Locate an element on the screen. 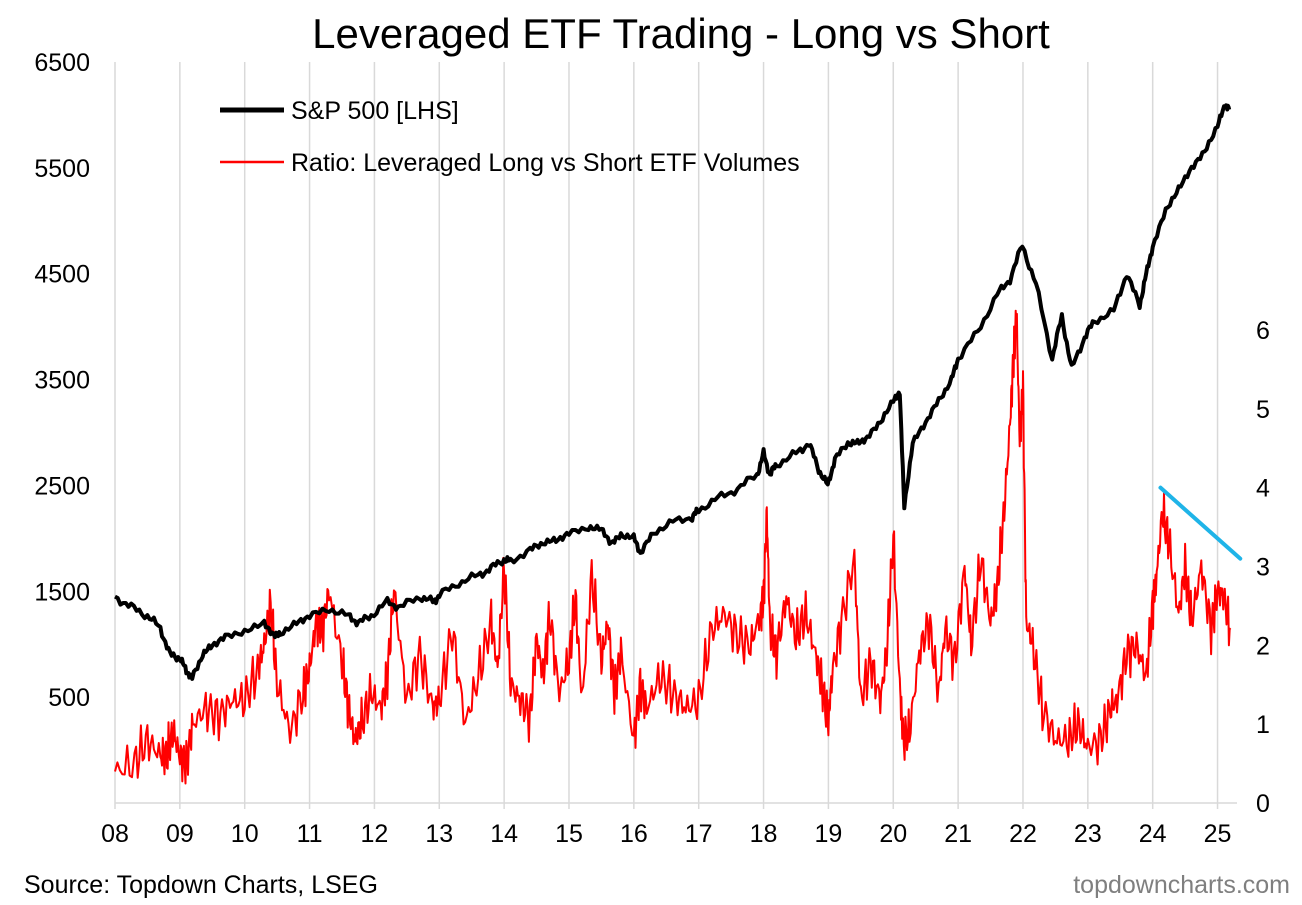 Image resolution: width=1302 pixels, height=905 pixels. right-tick-label: 3 is located at coordinates (1263, 568).